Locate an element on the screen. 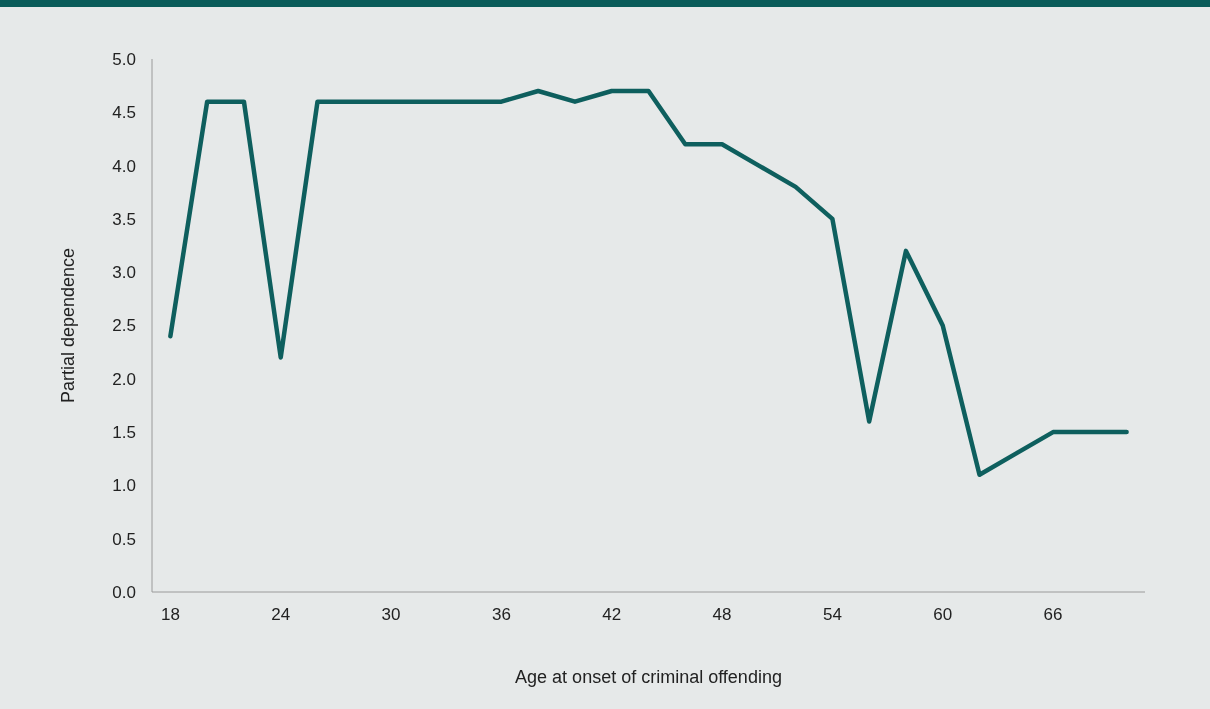 The height and width of the screenshot is (709, 1210). x-tick-label: 54 is located at coordinates (832, 614).